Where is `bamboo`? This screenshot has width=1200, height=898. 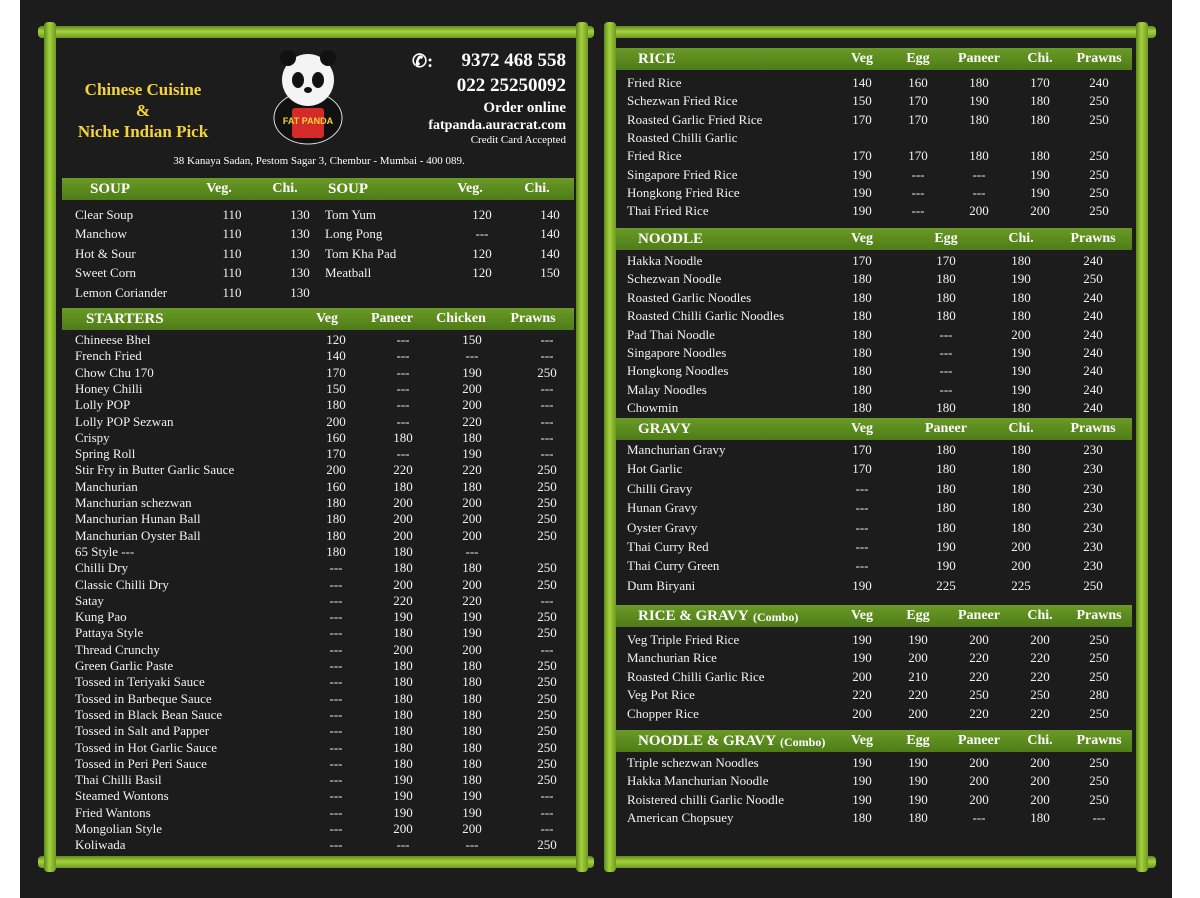
bamboo is located at coordinates (50, 447).